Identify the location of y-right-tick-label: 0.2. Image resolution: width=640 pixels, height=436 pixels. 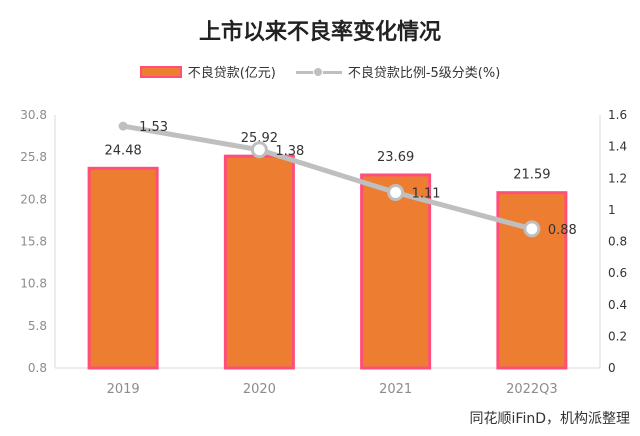
(617, 336).